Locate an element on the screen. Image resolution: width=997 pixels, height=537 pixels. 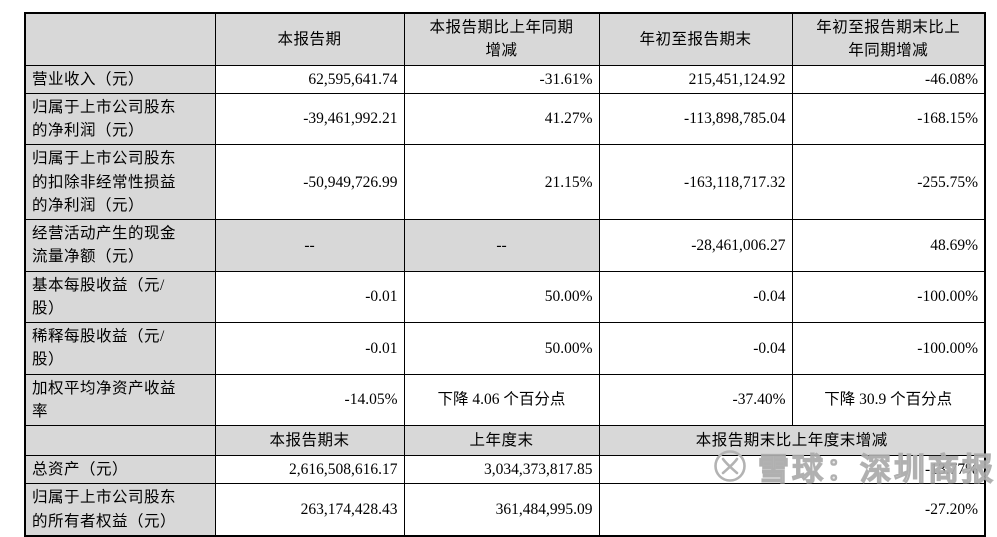
diluted-eps-label: 稀释每股收益（元/ 股） is located at coordinates (120, 348).